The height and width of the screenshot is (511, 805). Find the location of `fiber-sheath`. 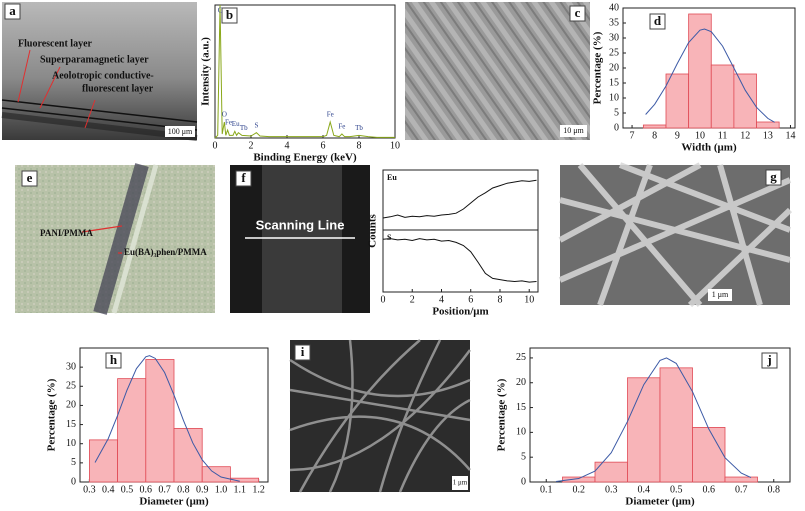

fiber-sheath is located at coordinates (135, 239).